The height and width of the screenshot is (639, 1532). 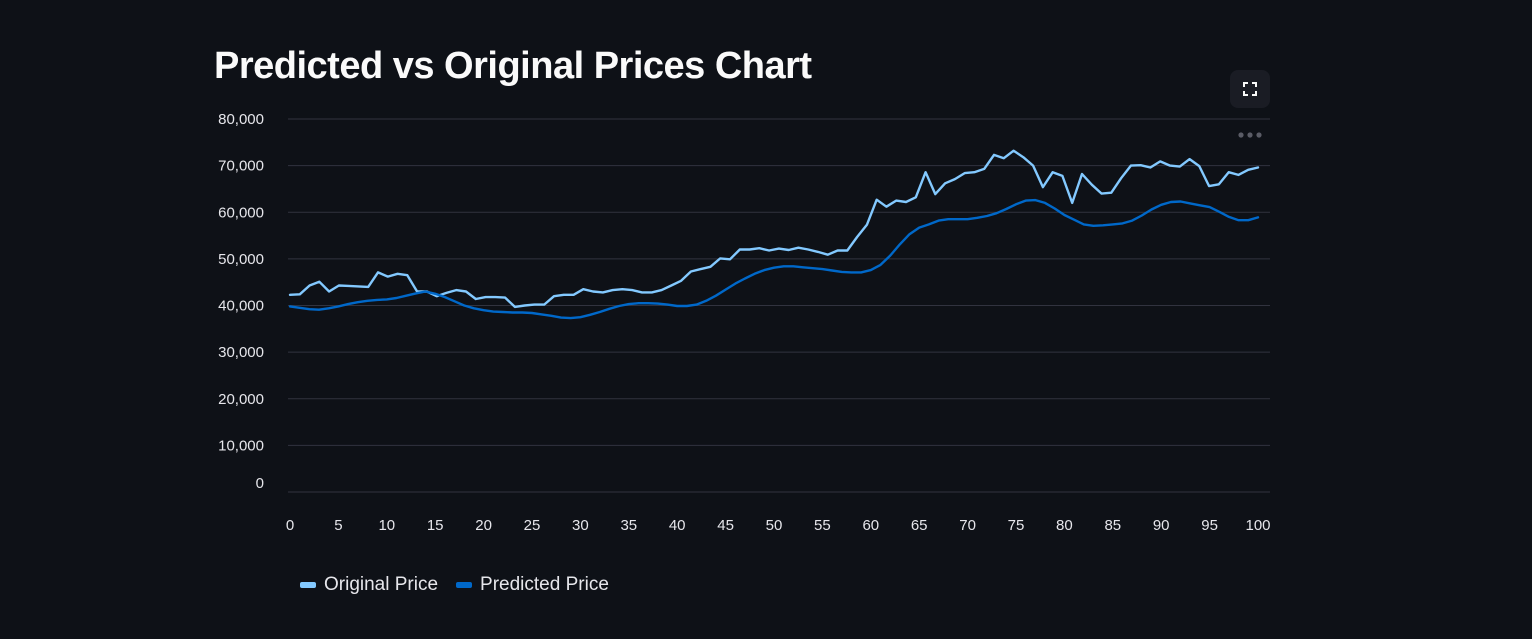 I want to click on x-tick-label: 85, so click(x=1112, y=525).